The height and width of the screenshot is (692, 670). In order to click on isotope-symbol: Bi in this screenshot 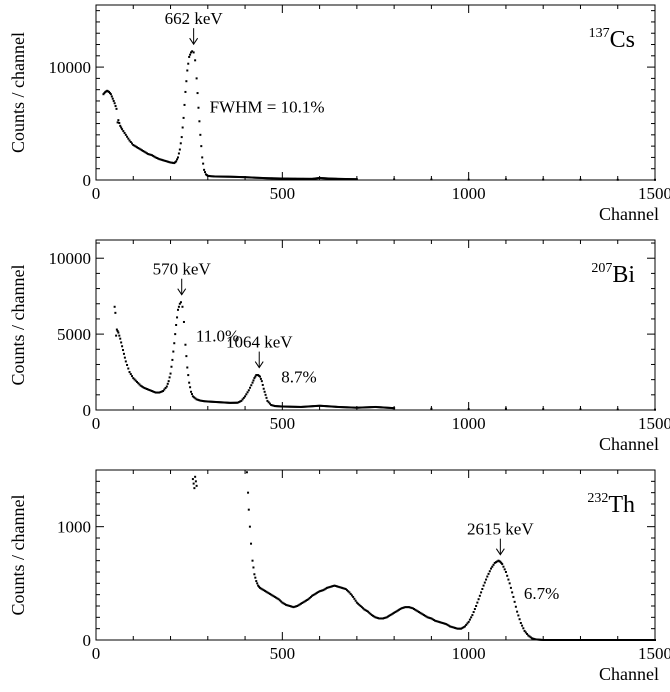, I will do `click(623, 275)`.